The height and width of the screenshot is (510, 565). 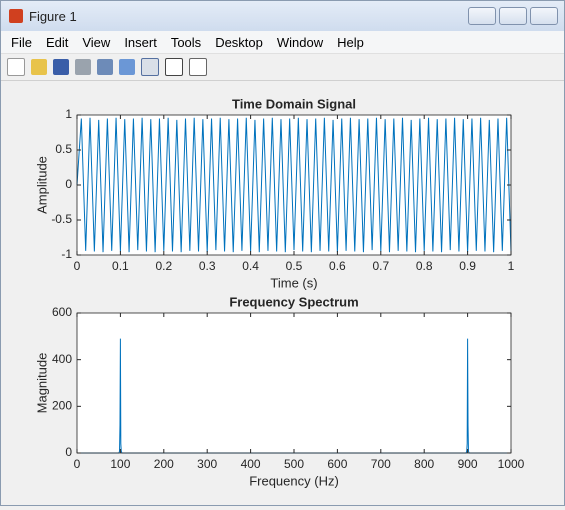 What do you see at coordinates (294, 266) in the screenshot?
I see `x-tick-label: 0.5` at bounding box center [294, 266].